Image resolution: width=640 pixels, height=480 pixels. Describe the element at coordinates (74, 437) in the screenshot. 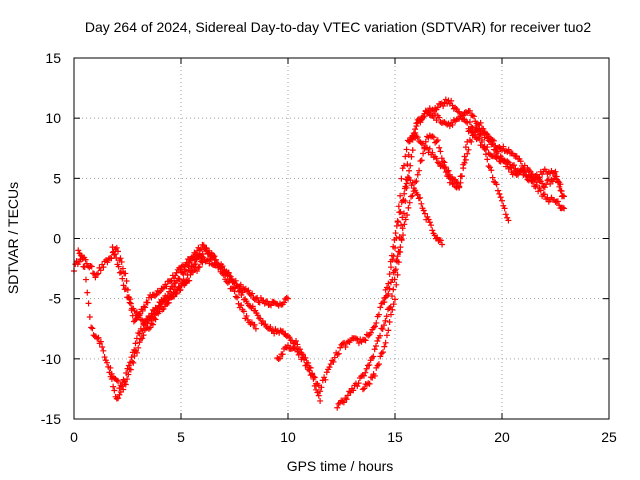

I see `x-tick-label: 0` at that location.